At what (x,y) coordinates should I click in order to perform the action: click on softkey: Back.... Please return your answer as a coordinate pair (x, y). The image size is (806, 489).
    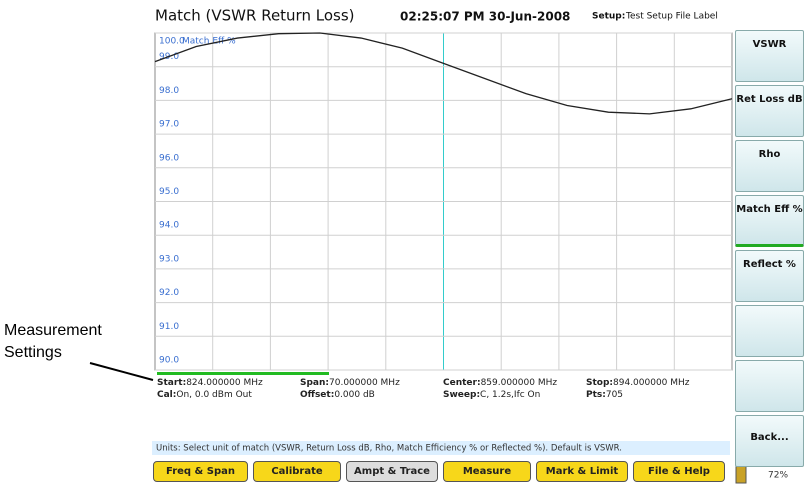
    Looking at the image, I should click on (769, 441).